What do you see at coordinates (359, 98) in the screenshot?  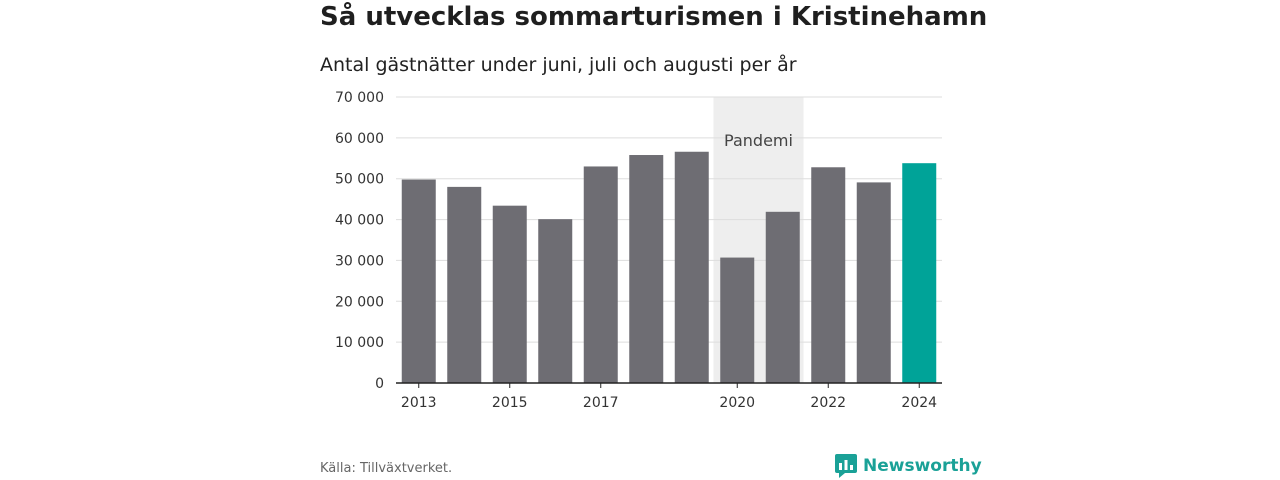 I see `y-tick-label: 70 000` at bounding box center [359, 98].